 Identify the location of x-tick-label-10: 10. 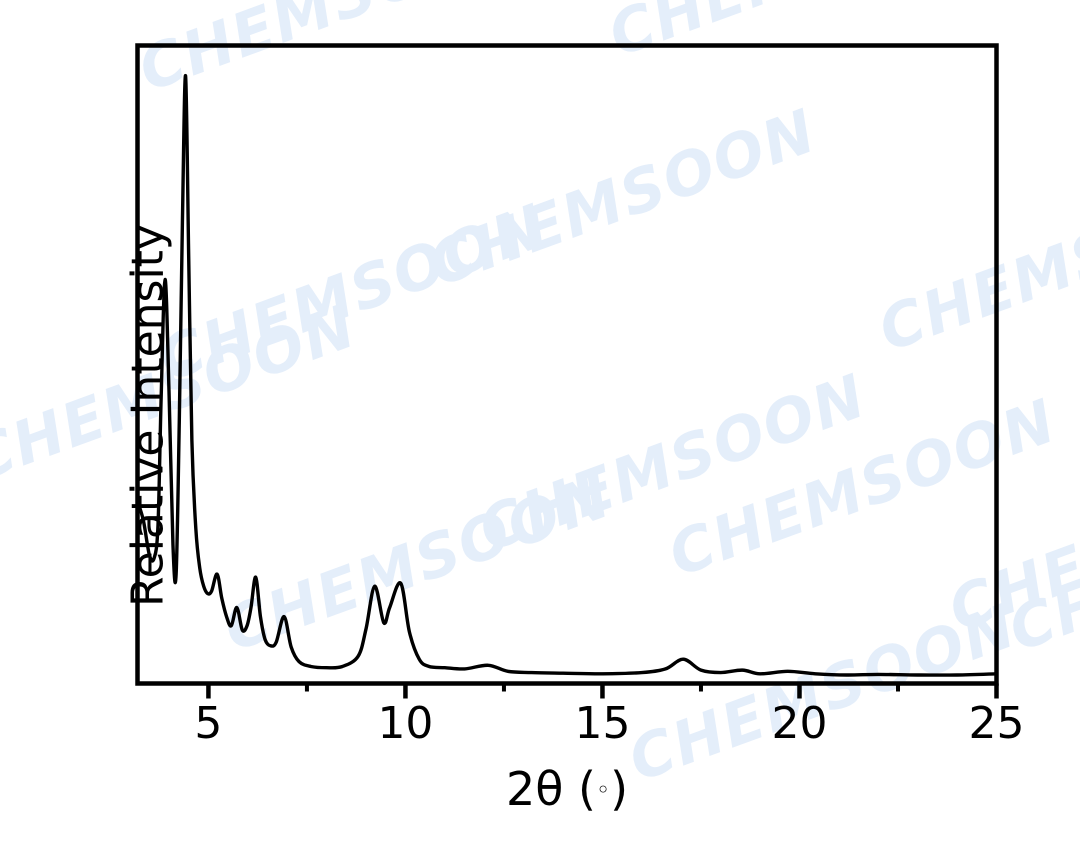
(405, 723).